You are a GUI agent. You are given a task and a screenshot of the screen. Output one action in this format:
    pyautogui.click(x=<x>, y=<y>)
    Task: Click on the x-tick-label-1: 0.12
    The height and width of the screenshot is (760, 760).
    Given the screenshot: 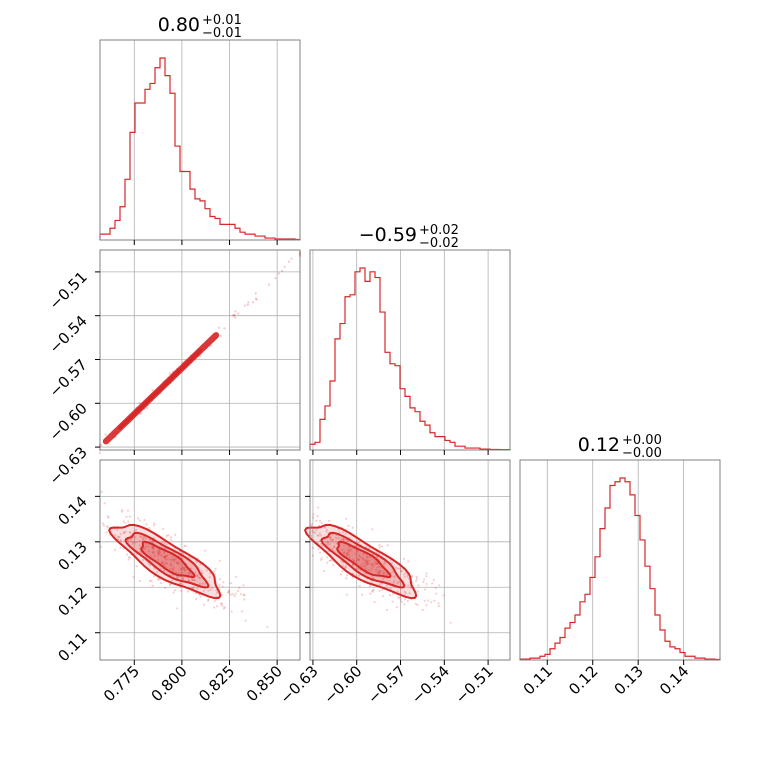 What is the action you would take?
    pyautogui.click(x=583, y=680)
    